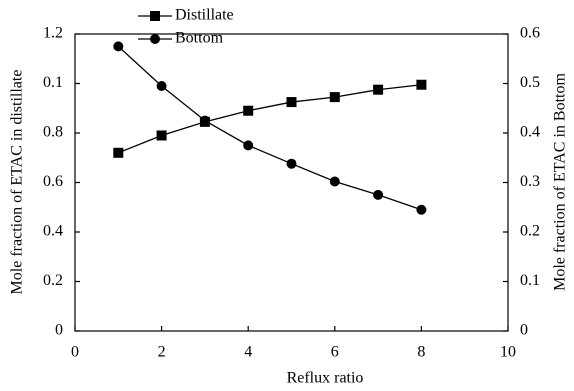  I want to click on y2-axis-label: Mole fraction of ETAC in Bottom, so click(560, 182).